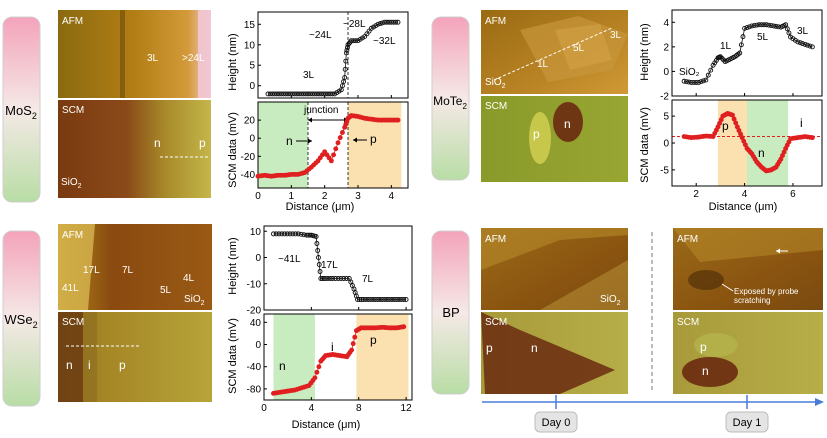 The height and width of the screenshot is (438, 827). I want to click on material-label: BP, so click(450, 312).